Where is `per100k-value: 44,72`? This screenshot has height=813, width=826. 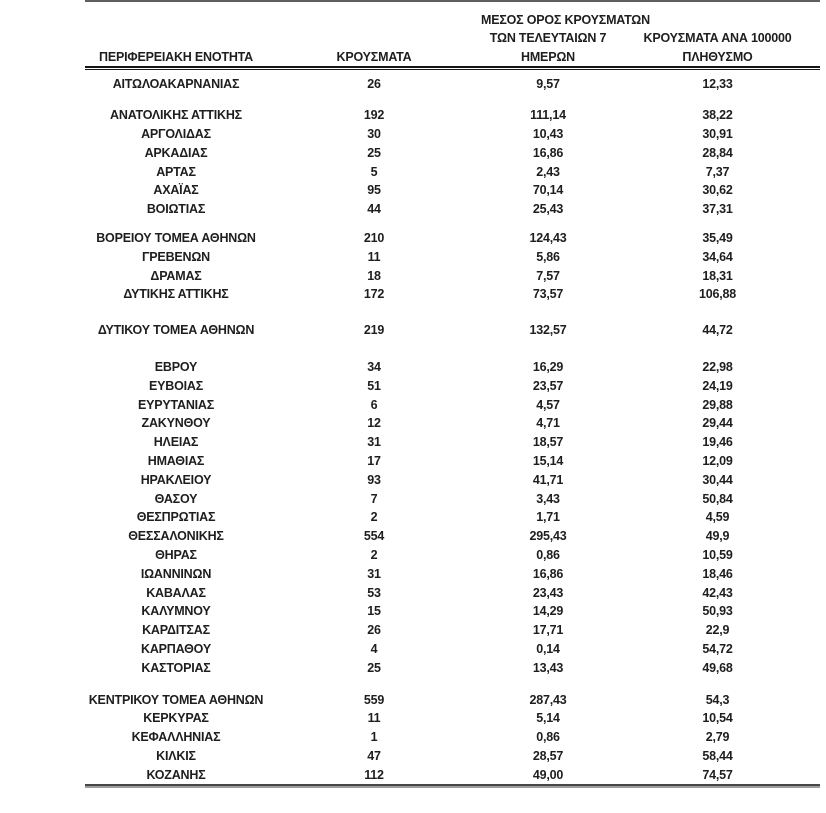
per100k-value: 44,72 is located at coordinates (717, 330).